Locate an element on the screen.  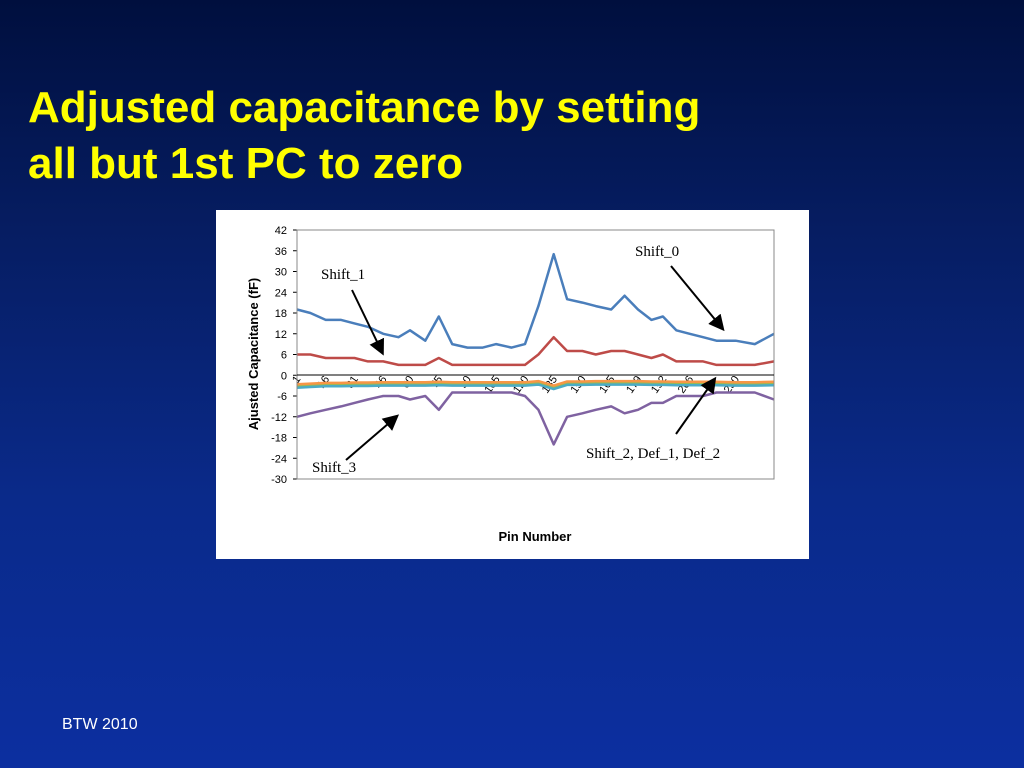
x-axis-title: Pin Number is located at coordinates (535, 536).